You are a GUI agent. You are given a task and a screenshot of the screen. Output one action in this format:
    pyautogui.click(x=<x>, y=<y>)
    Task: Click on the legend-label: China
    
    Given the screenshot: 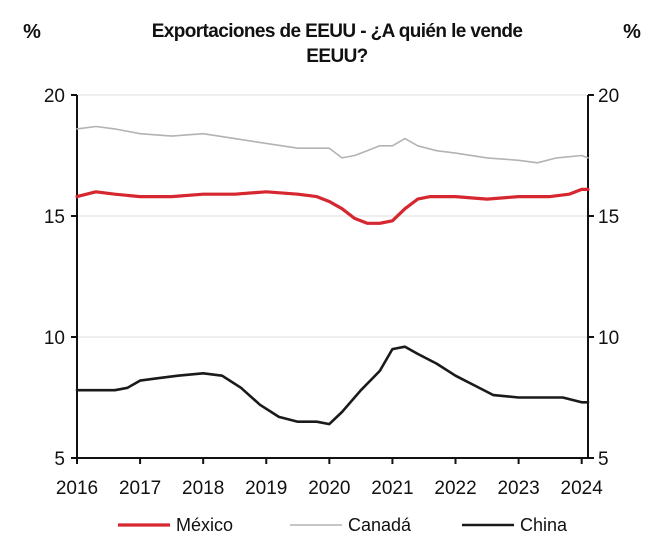 What is the action you would take?
    pyautogui.click(x=544, y=525)
    